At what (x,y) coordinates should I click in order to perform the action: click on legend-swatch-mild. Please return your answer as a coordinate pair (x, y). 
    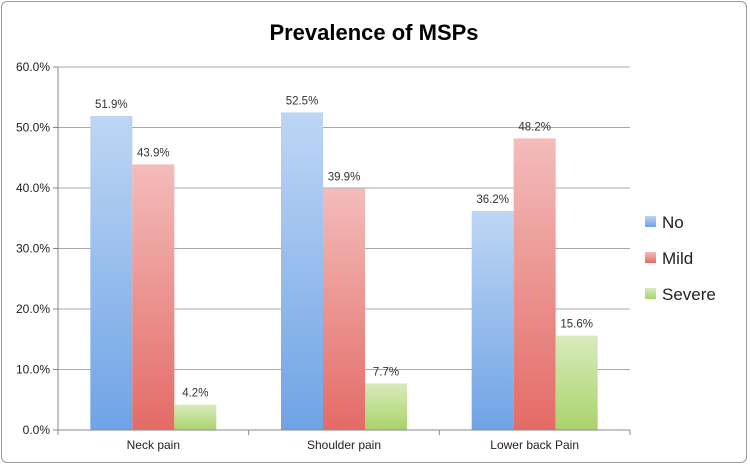
    Looking at the image, I should click on (650, 257).